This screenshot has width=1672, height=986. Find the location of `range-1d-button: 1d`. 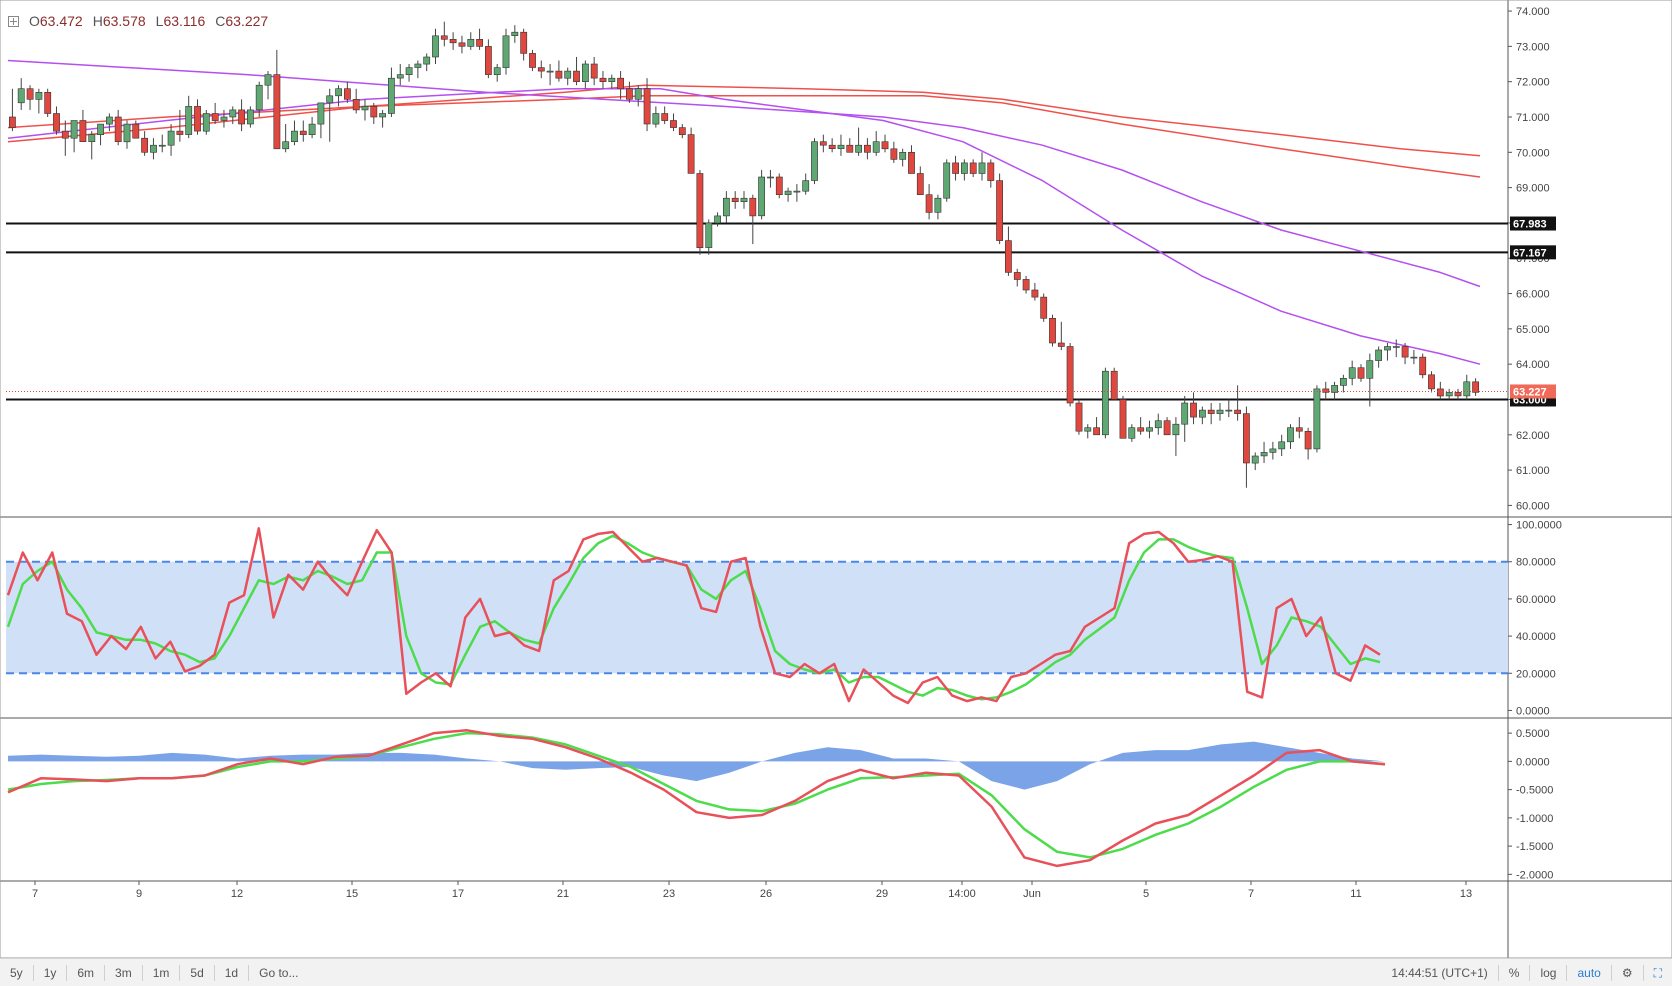

range-1d-button: 1d is located at coordinates (232, 972).